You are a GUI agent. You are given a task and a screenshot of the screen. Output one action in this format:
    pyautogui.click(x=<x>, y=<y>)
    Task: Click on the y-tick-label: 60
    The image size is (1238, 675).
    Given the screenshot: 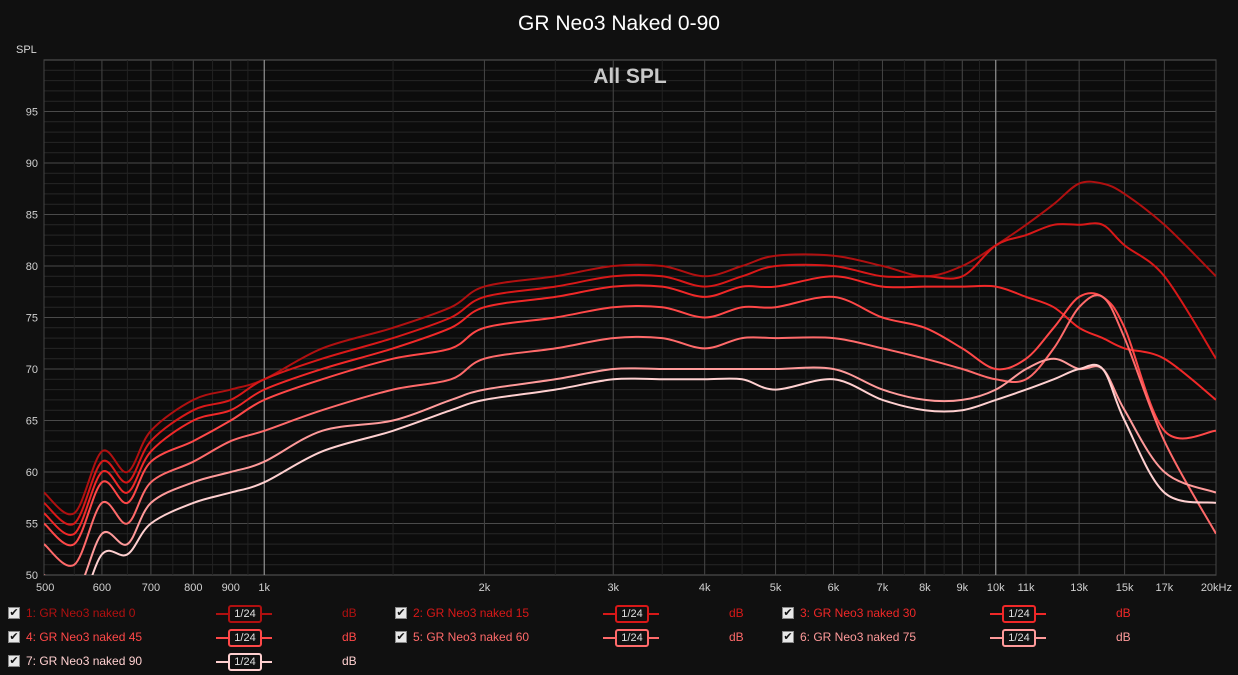 What is the action you would take?
    pyautogui.click(x=32, y=473)
    